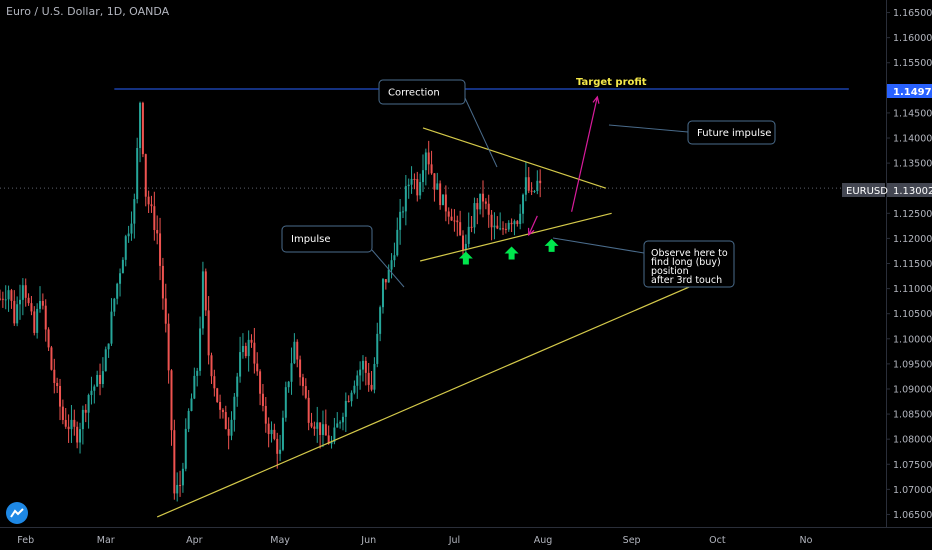  Describe the element at coordinates (670, 271) in the screenshot. I see `observe-line-3: position` at that location.